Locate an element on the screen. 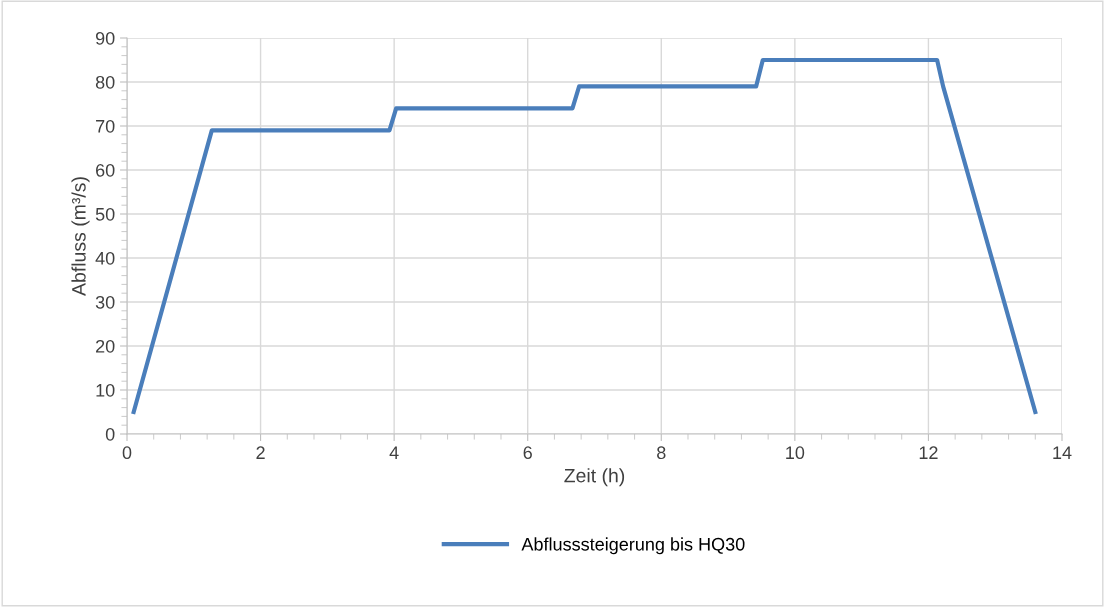  x-tick-label: 4 is located at coordinates (394, 452).